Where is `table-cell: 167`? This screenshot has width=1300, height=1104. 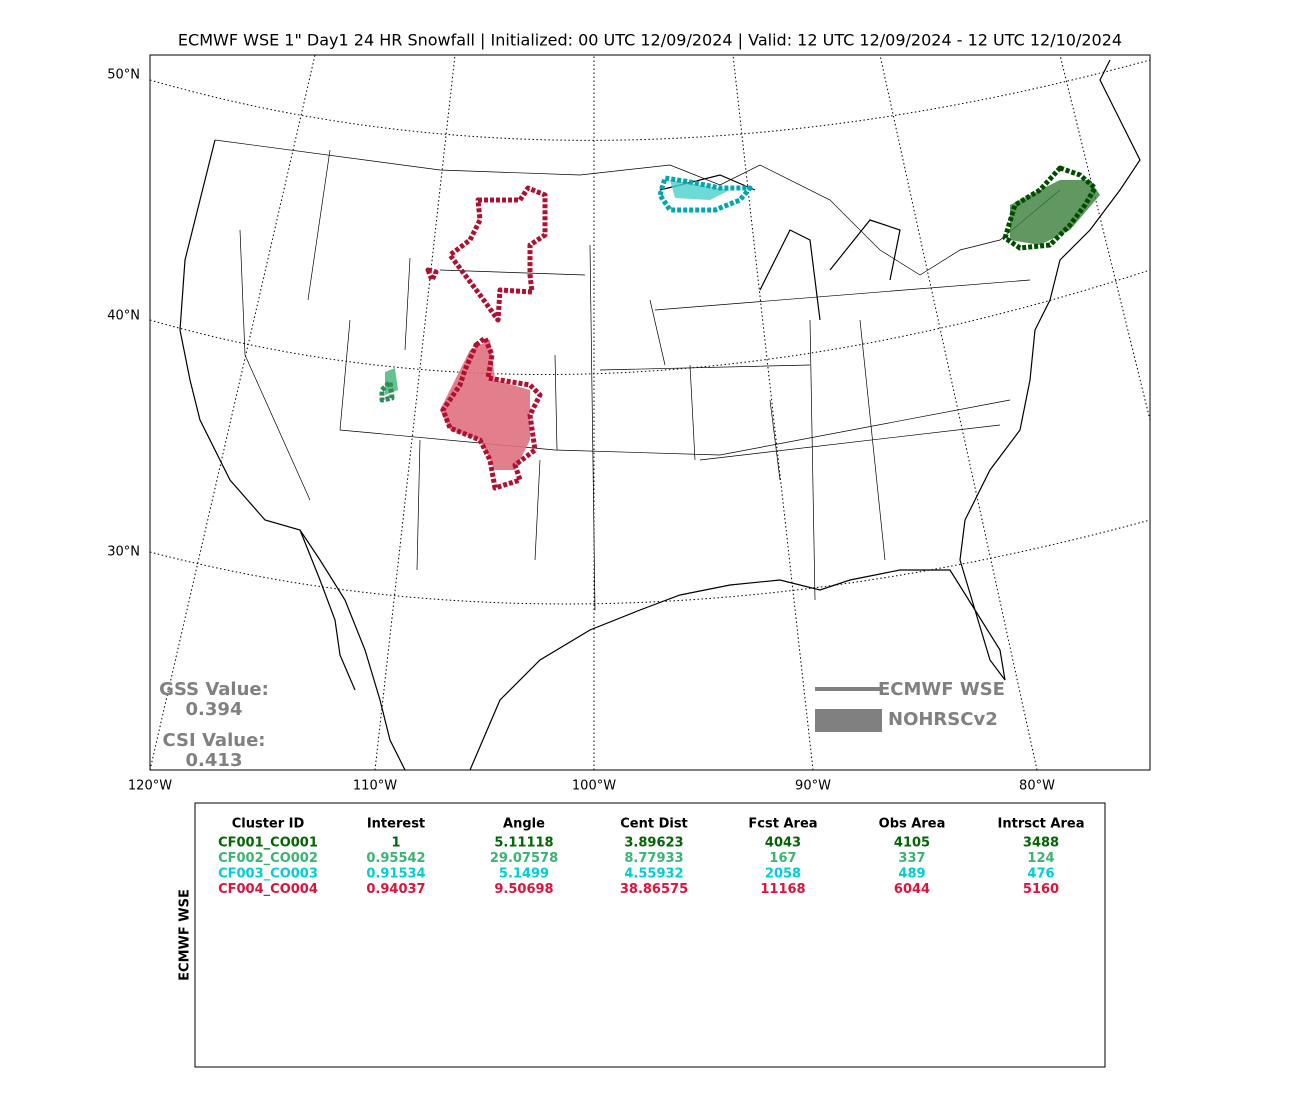
table-cell: 167 is located at coordinates (782, 858).